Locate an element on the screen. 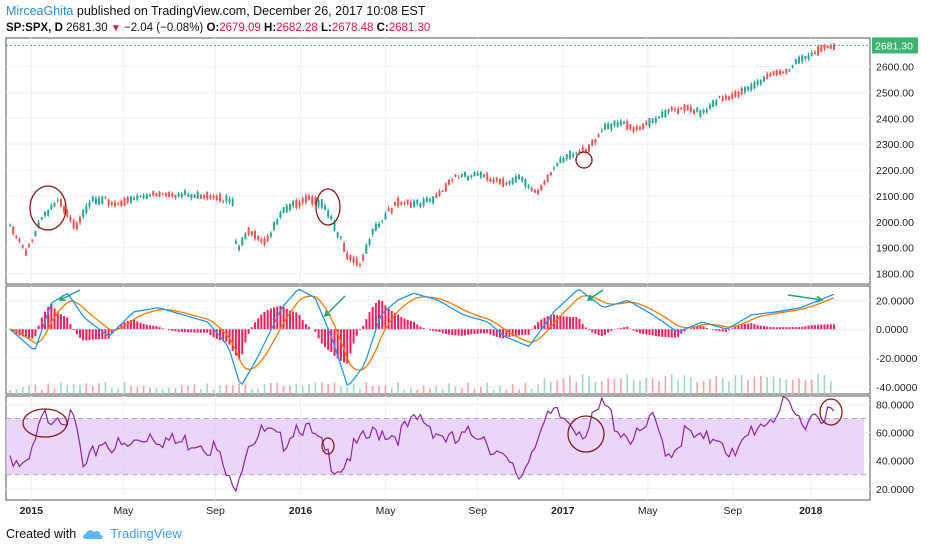 Image resolution: width=932 pixels, height=550 pixels. y-tick-label: 0.0000 is located at coordinates (892, 330).